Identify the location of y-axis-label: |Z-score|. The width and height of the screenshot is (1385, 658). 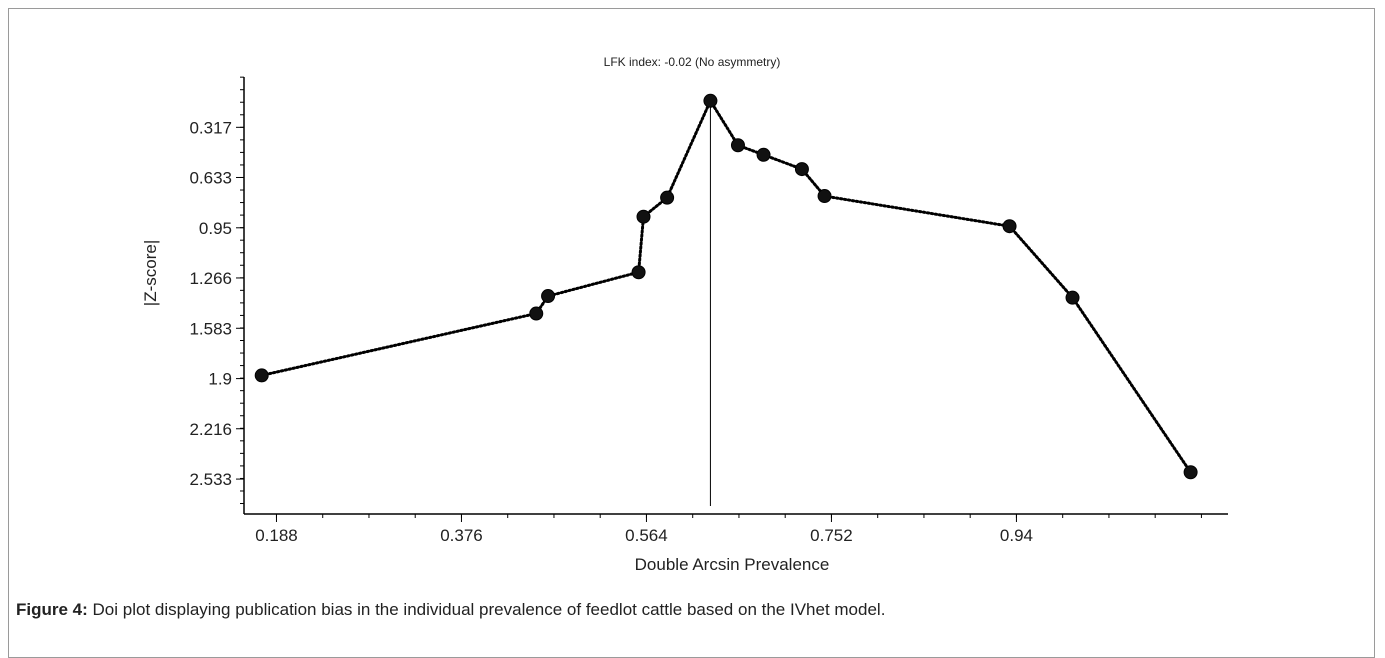
(150, 273).